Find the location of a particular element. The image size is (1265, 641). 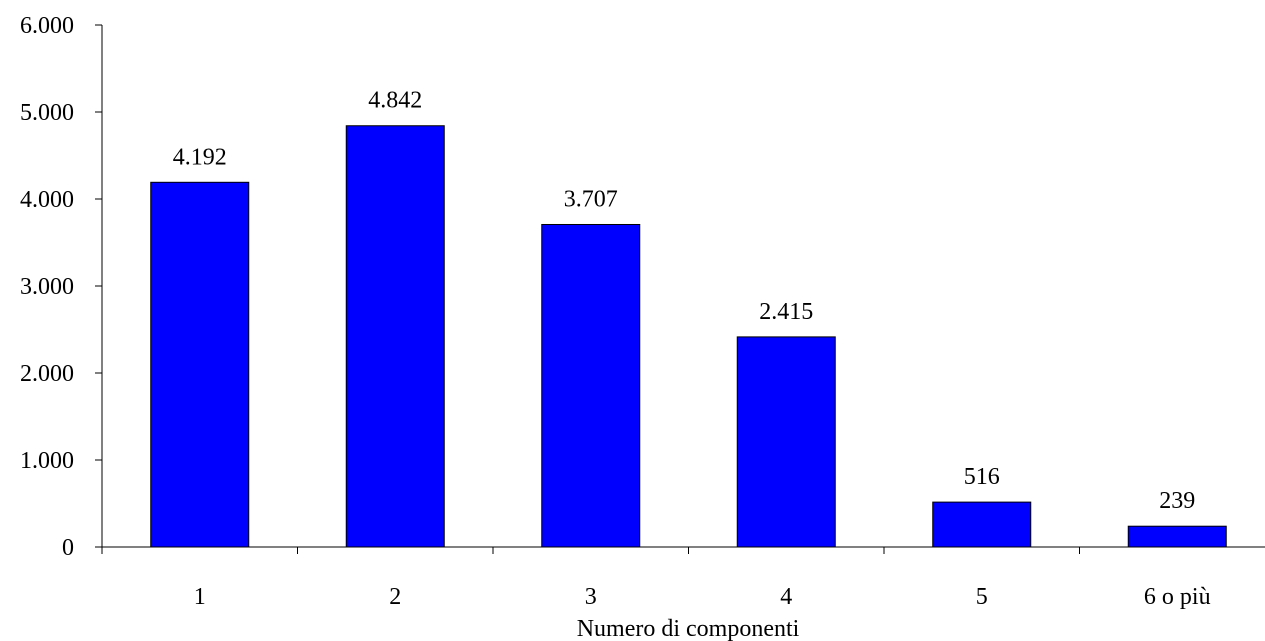

x-axis: 1 2 3 4 5 6 o più is located at coordinates (683, 578).